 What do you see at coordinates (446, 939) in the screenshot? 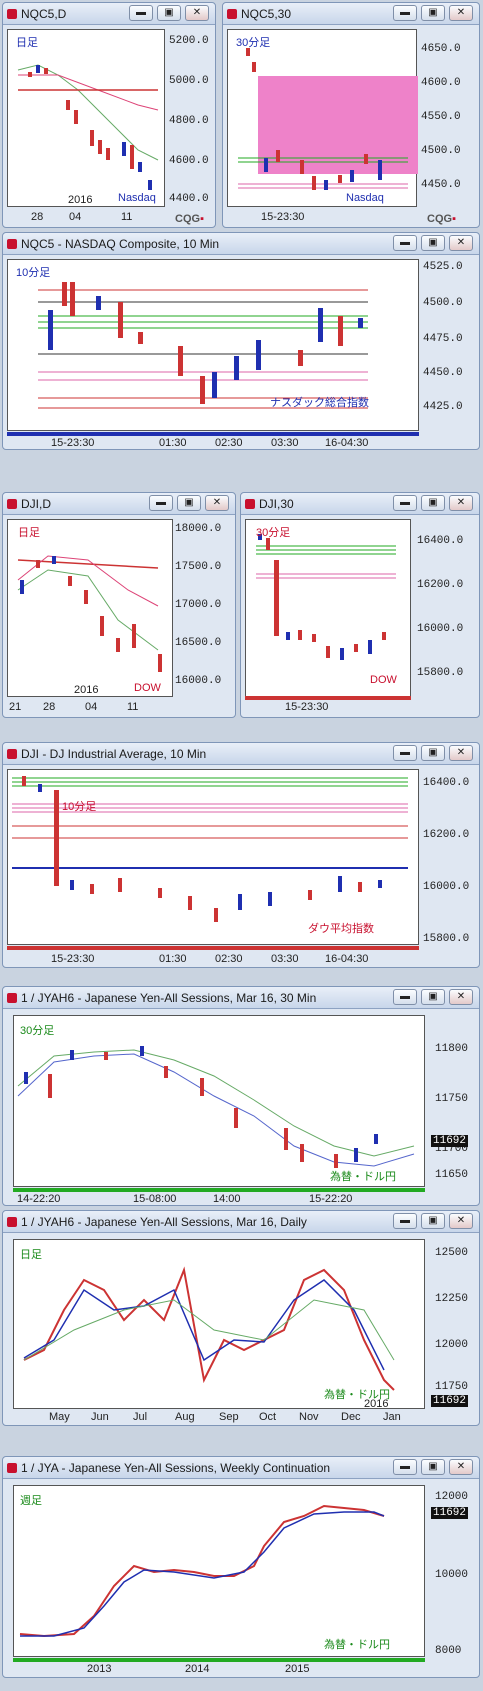
I see `y-tick: 15800.0` at bounding box center [446, 939].